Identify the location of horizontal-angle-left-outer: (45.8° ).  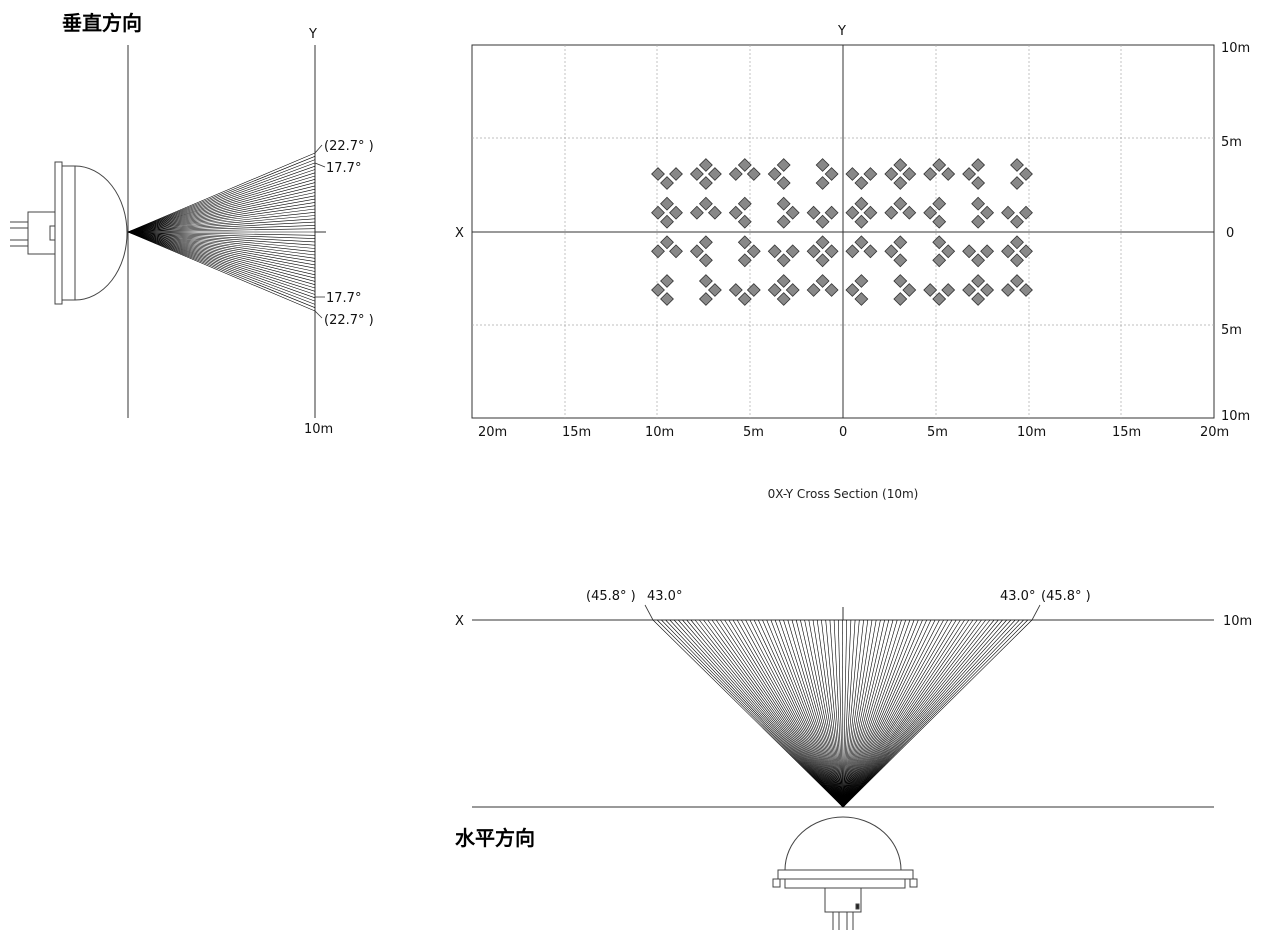
(611, 596).